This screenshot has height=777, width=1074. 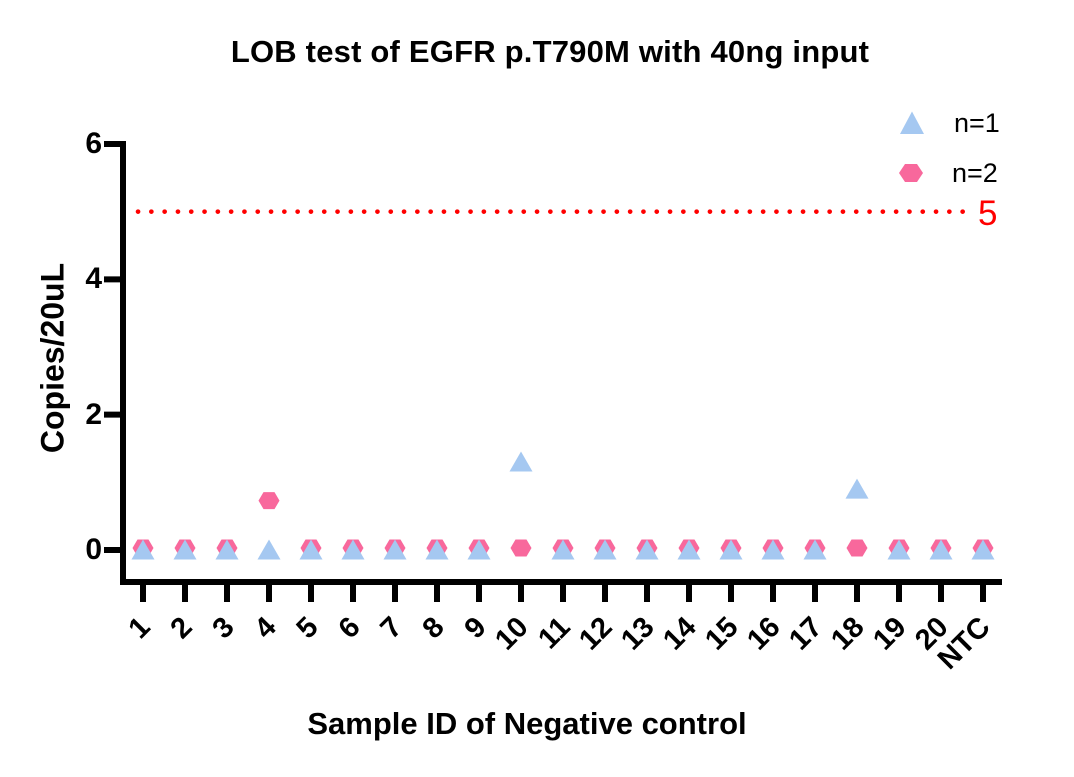 I want to click on y-tick-label: 0, so click(x=93, y=549).